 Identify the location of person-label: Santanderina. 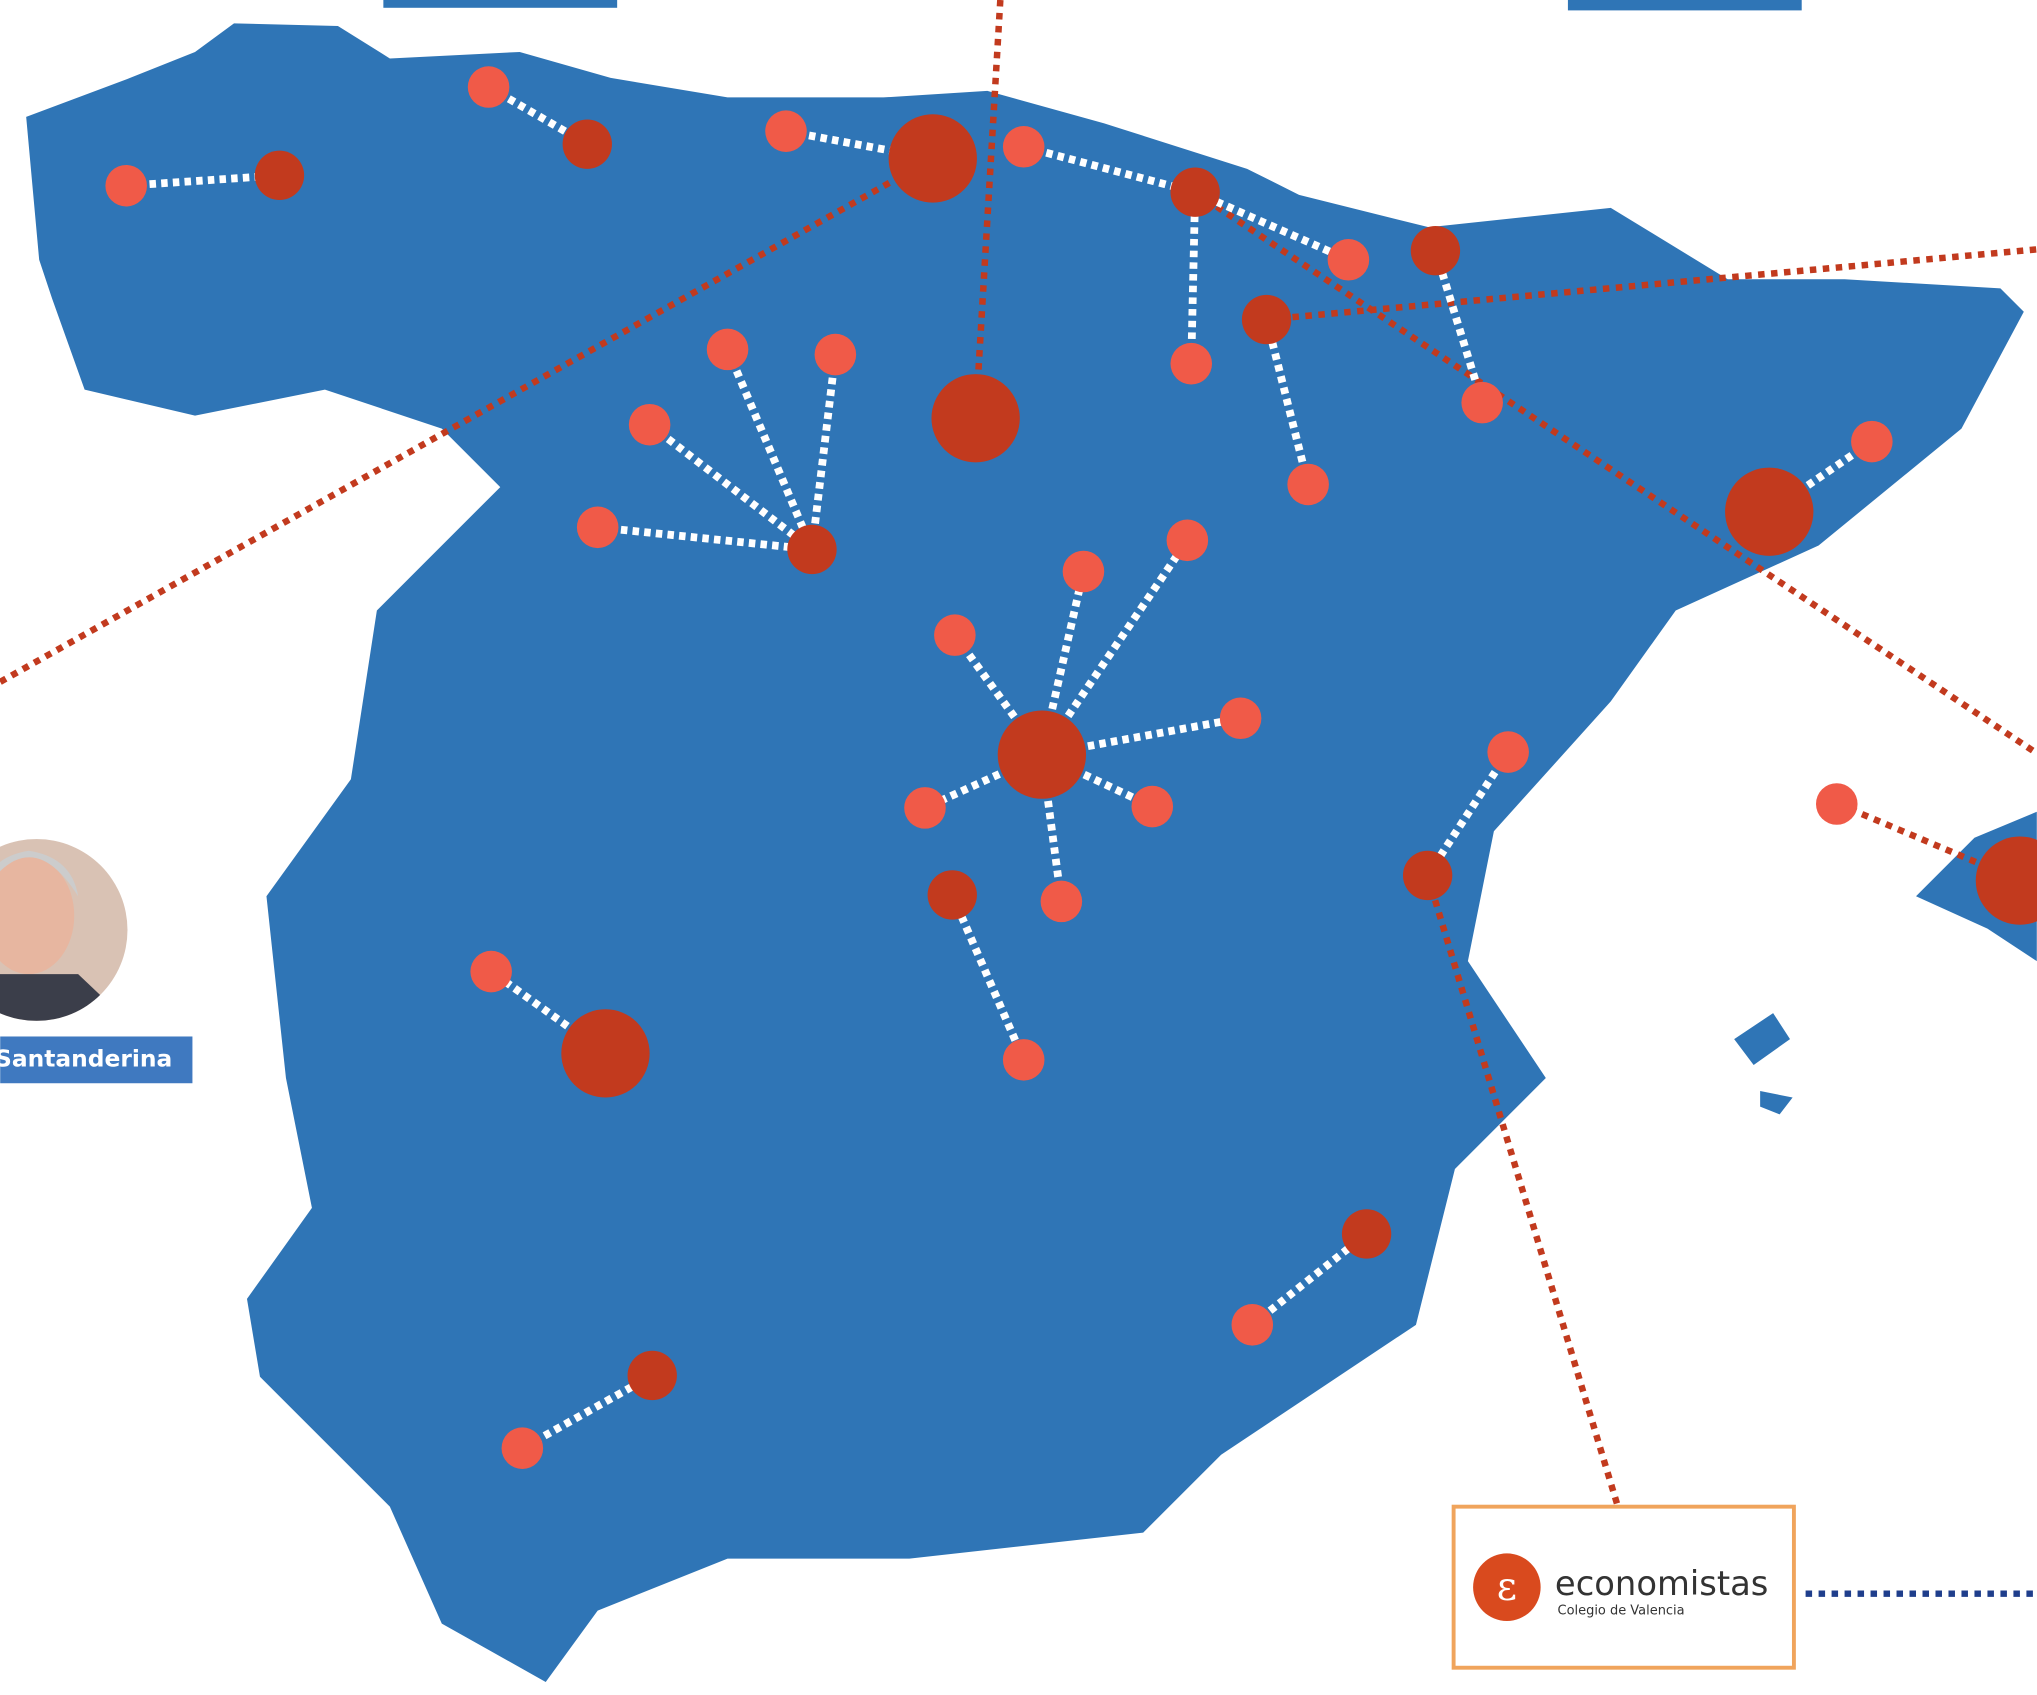
(86, 1058).